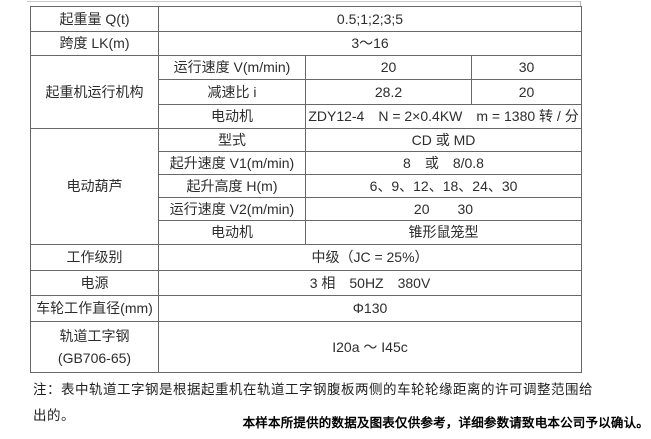 This screenshot has height=439, width=651. Describe the element at coordinates (580, 4) in the screenshot. I see `top-right-border-stub` at that location.